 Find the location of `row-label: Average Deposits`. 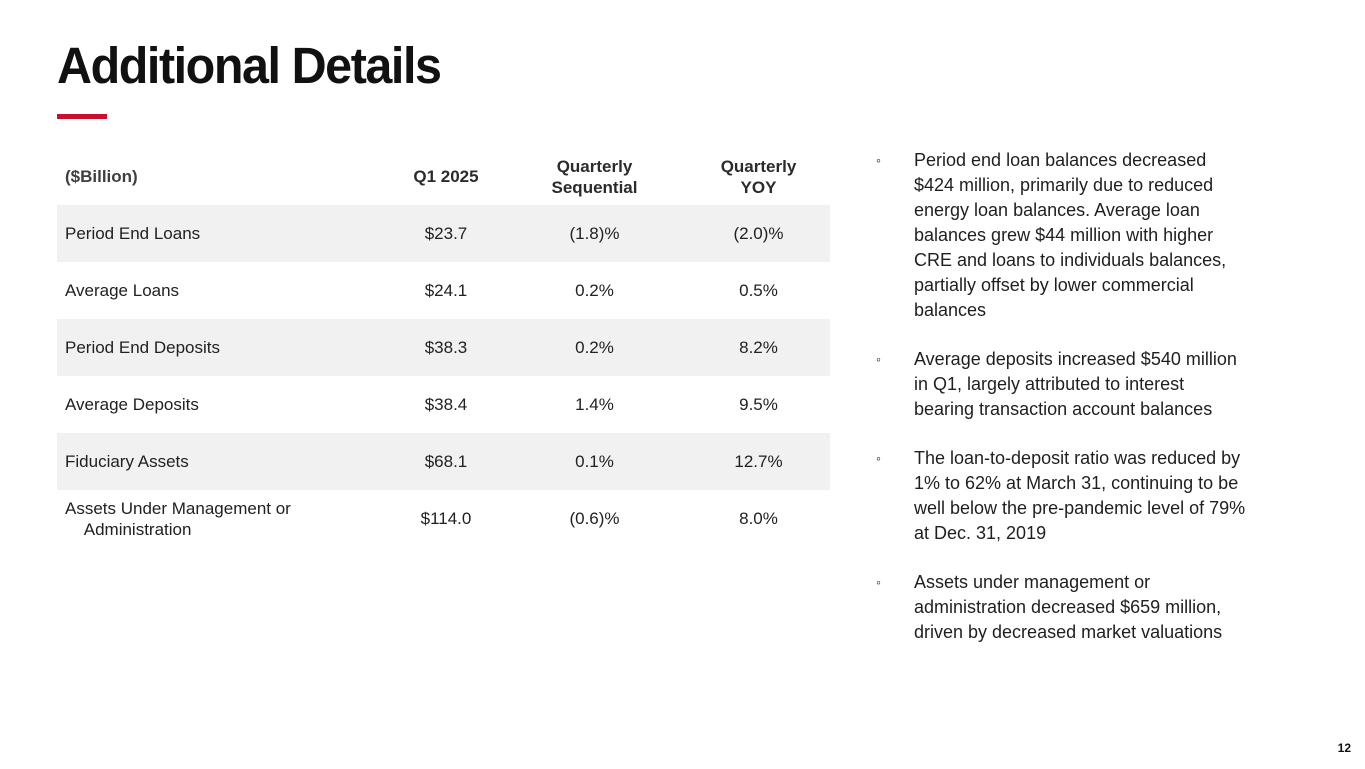

row-label: Average Deposits is located at coordinates (132, 404).